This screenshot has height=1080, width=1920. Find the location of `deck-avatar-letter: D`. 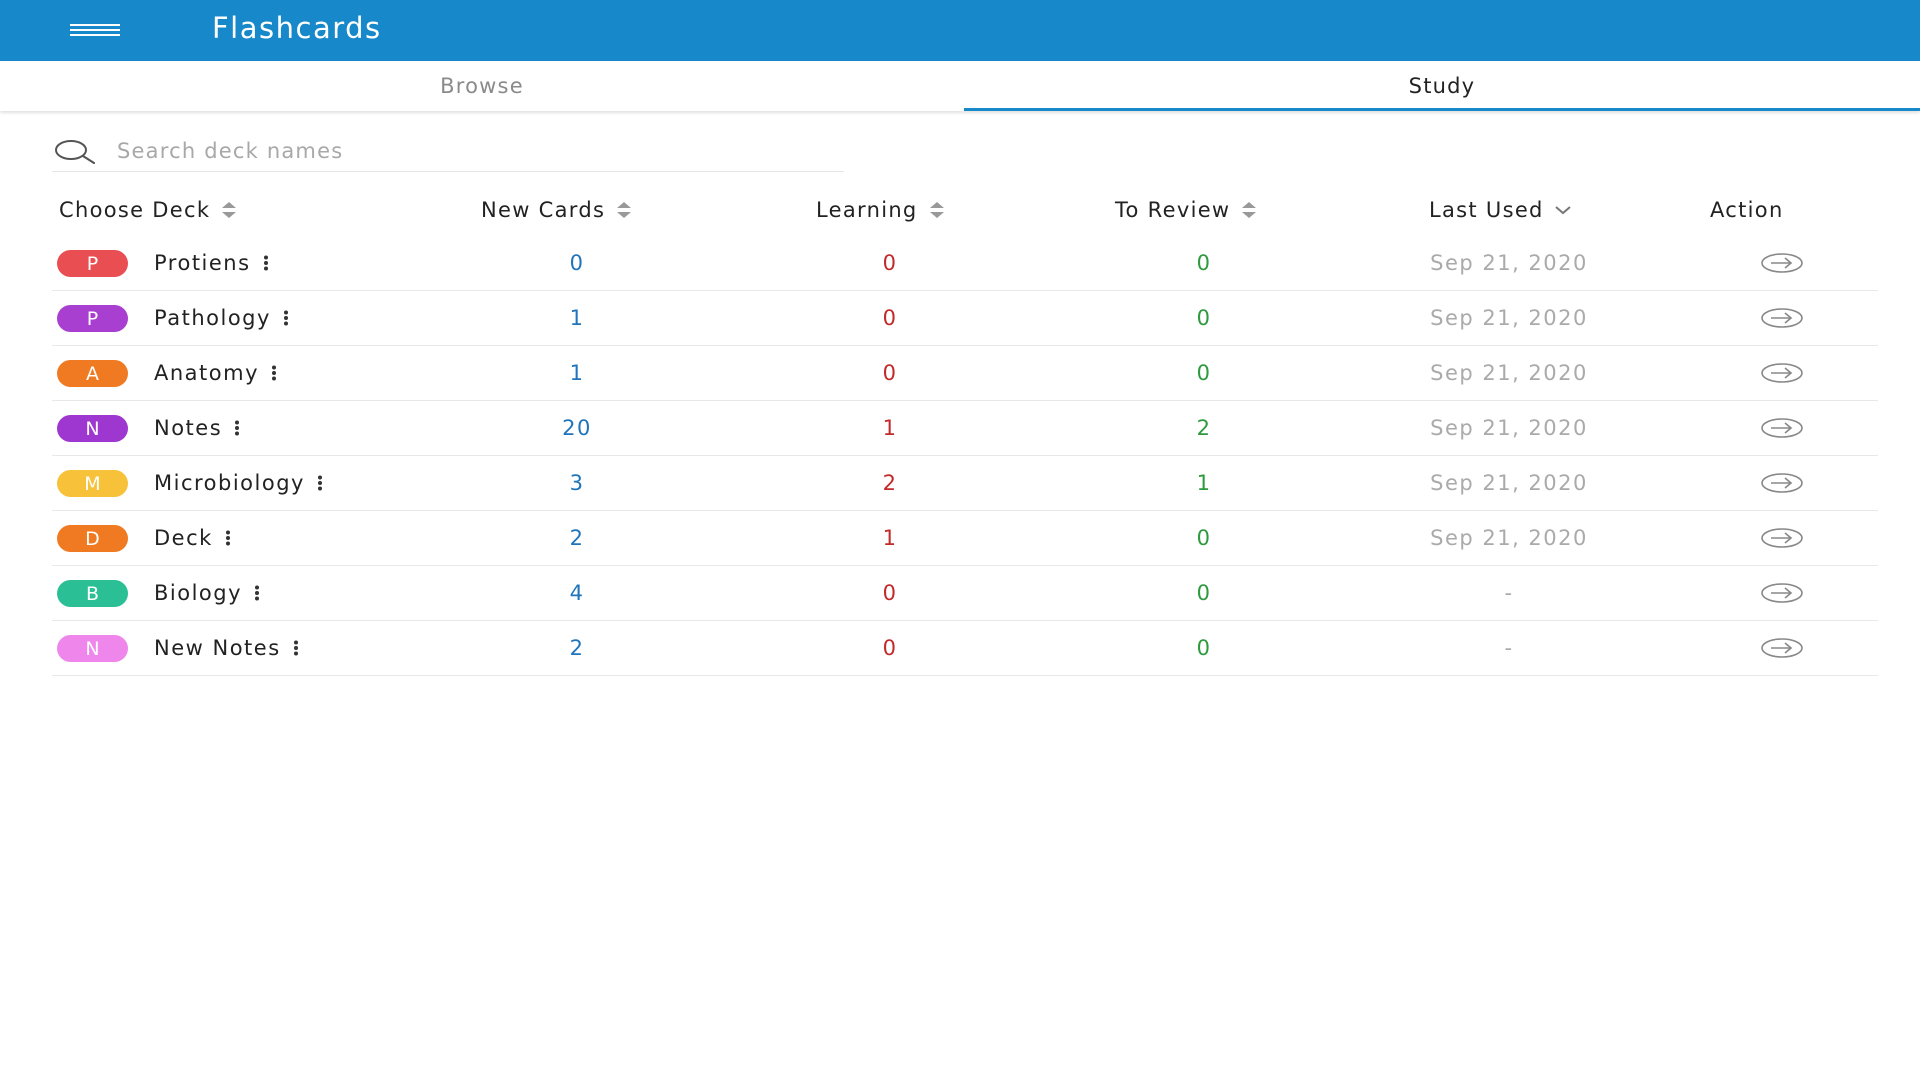

deck-avatar-letter: D is located at coordinates (92, 538).